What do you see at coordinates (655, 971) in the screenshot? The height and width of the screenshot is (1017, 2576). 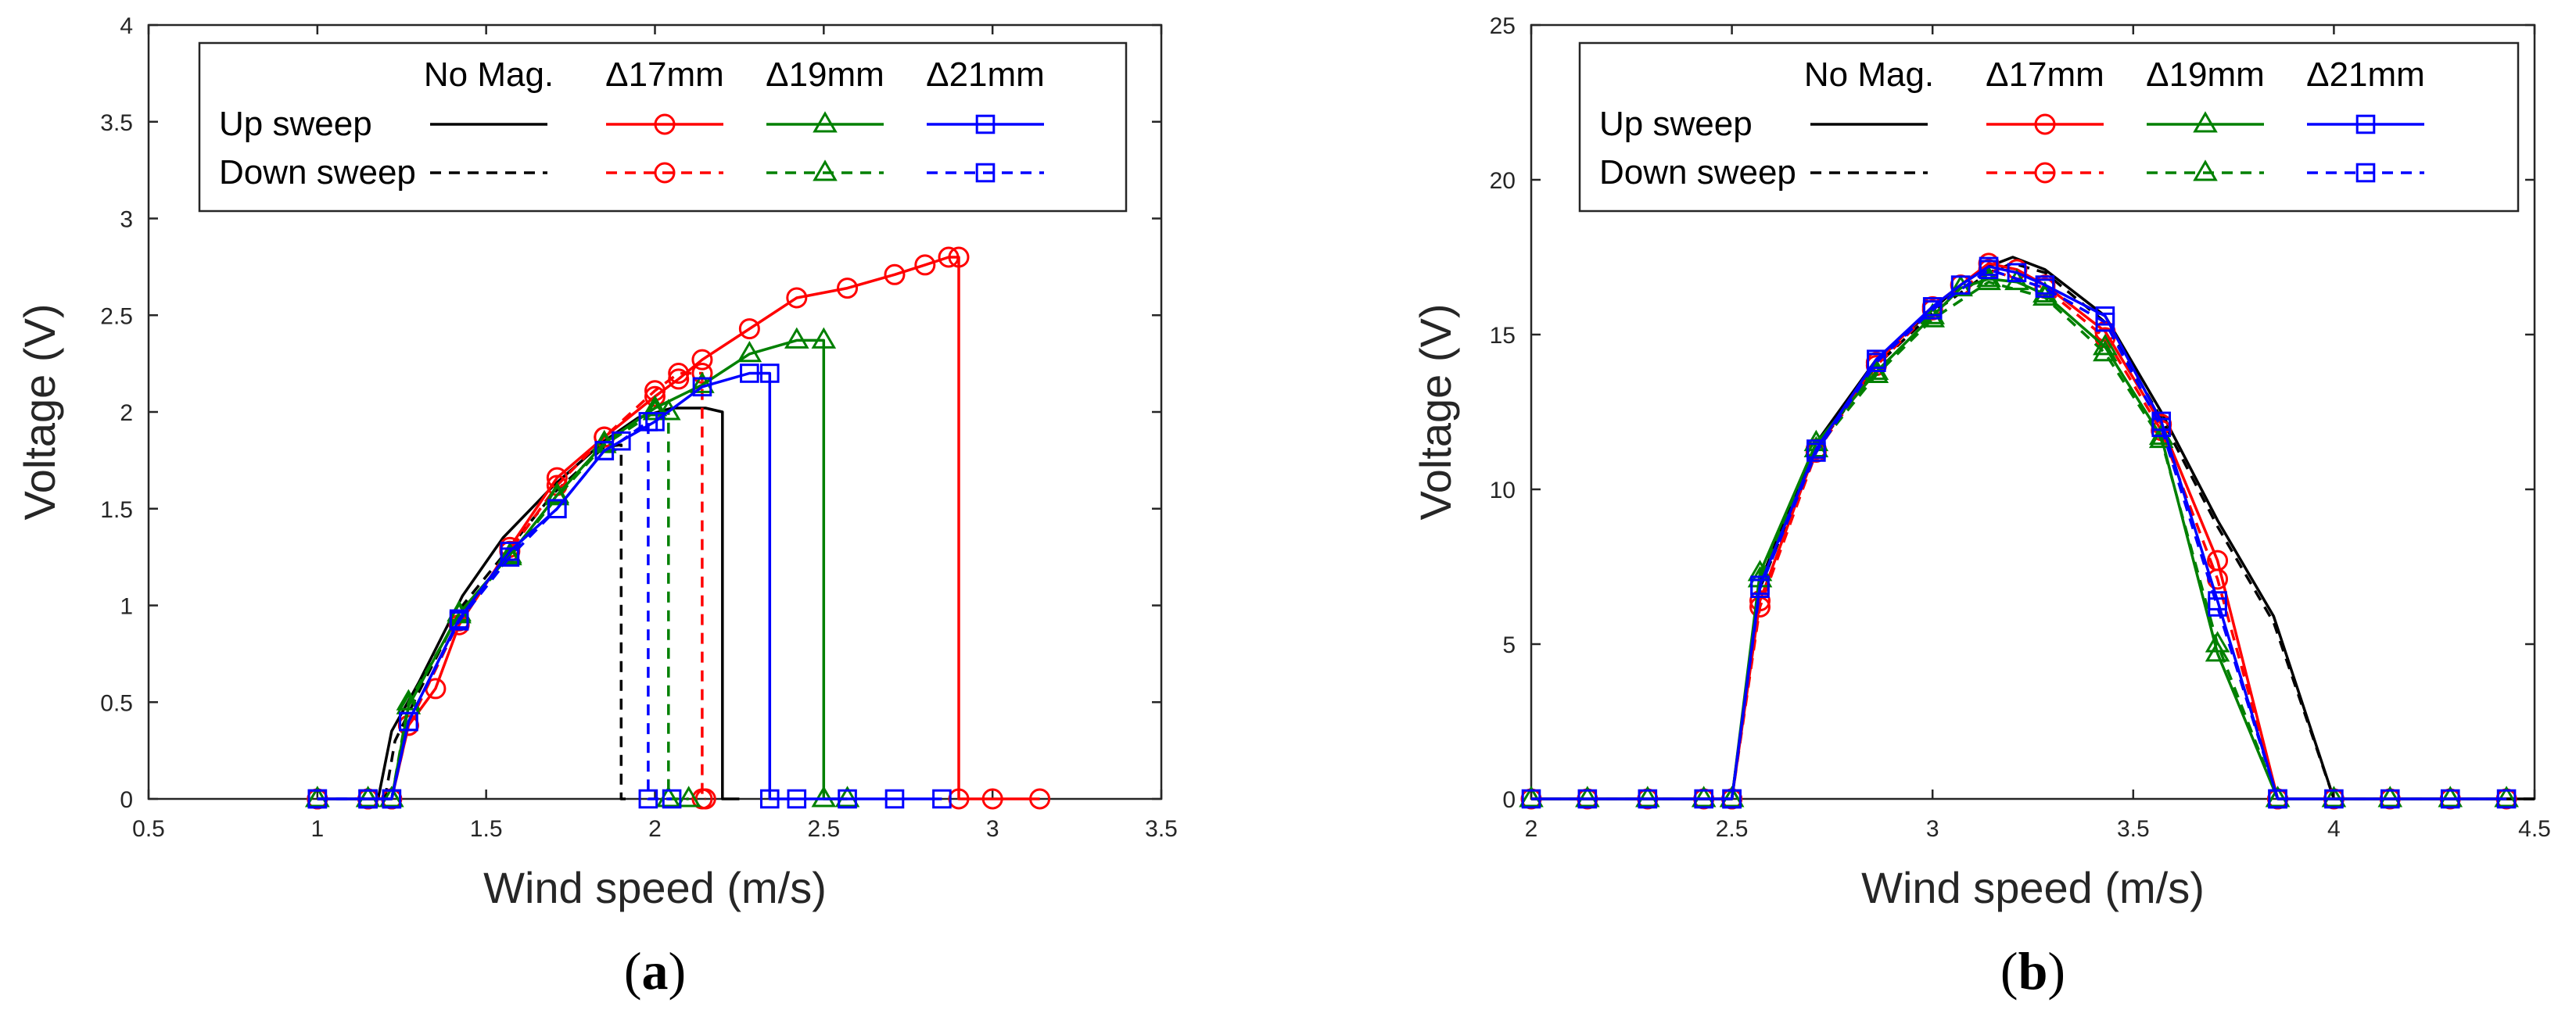 I see `panel-a-caption-letter: a` at bounding box center [655, 971].